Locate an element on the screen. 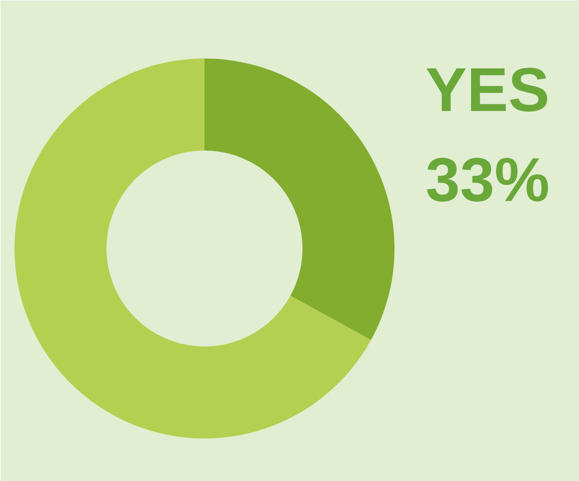  slice-label: YES is located at coordinates (488, 90).